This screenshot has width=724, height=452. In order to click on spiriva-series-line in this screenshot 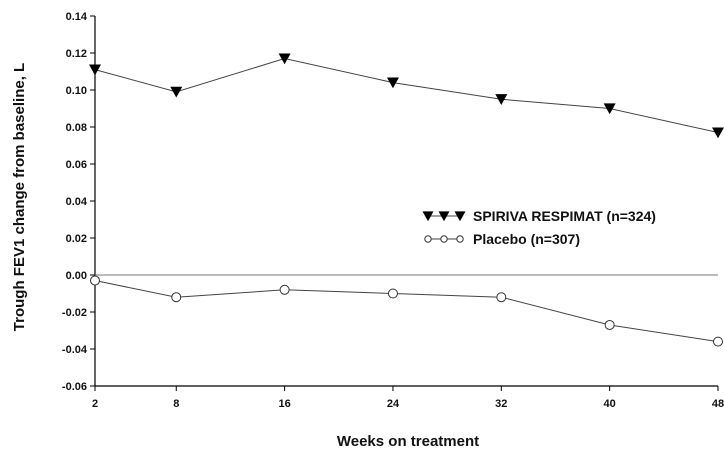, I will do `click(406, 96)`.